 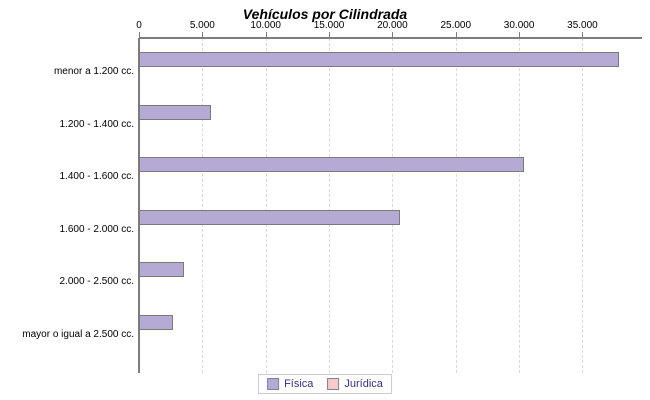 What do you see at coordinates (273, 384) in the screenshot?
I see `fisica-swatch-icon` at bounding box center [273, 384].